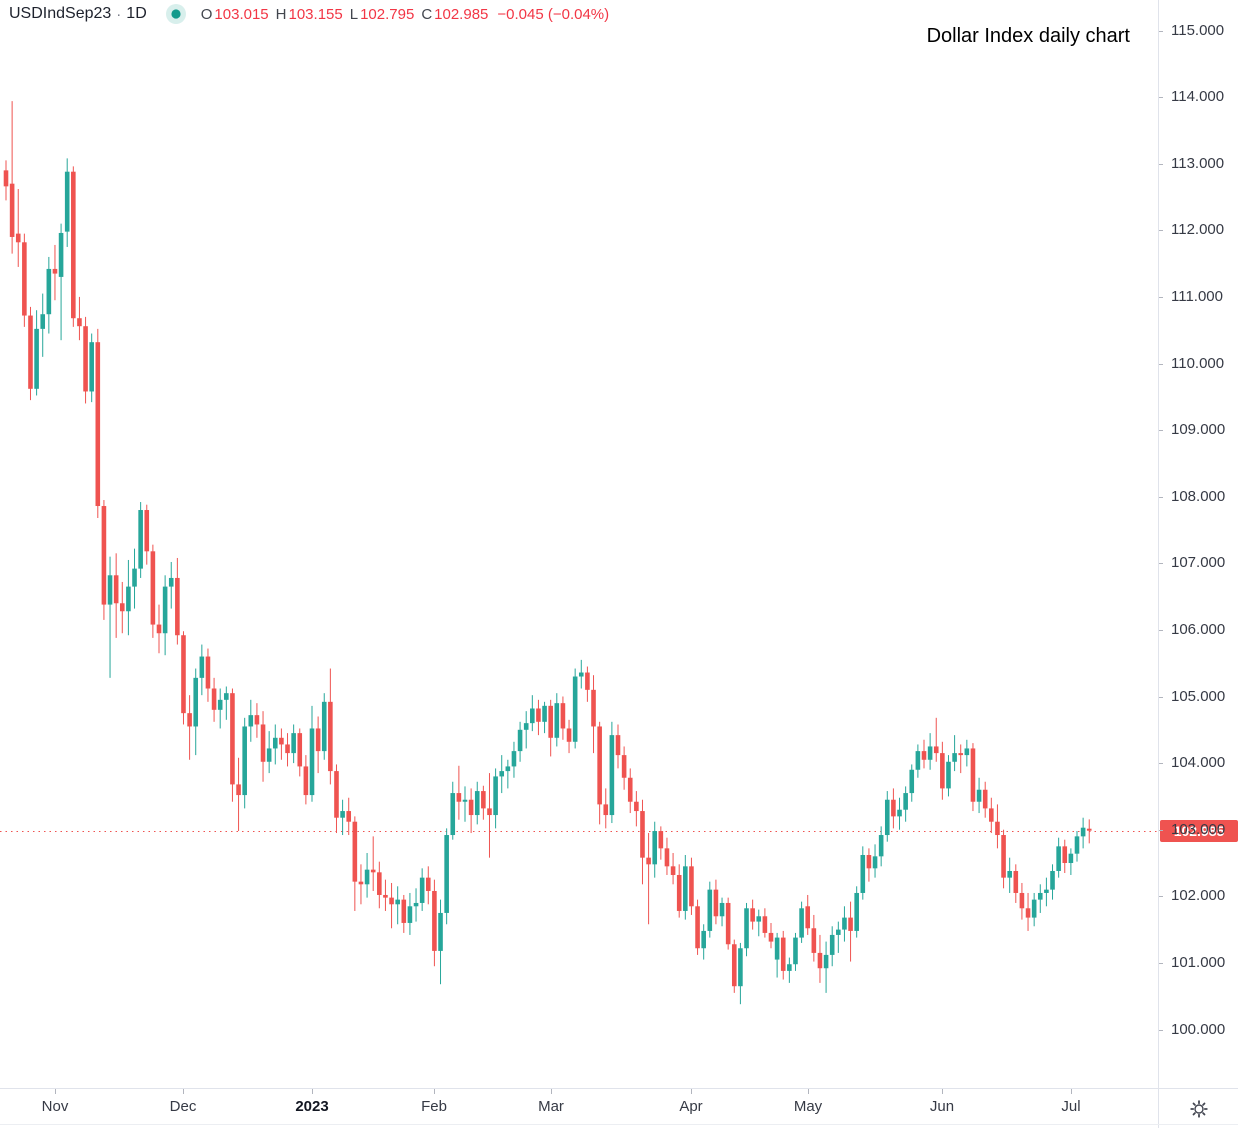  Describe the element at coordinates (176, 14) in the screenshot. I see `series-visibility-icon` at that location.